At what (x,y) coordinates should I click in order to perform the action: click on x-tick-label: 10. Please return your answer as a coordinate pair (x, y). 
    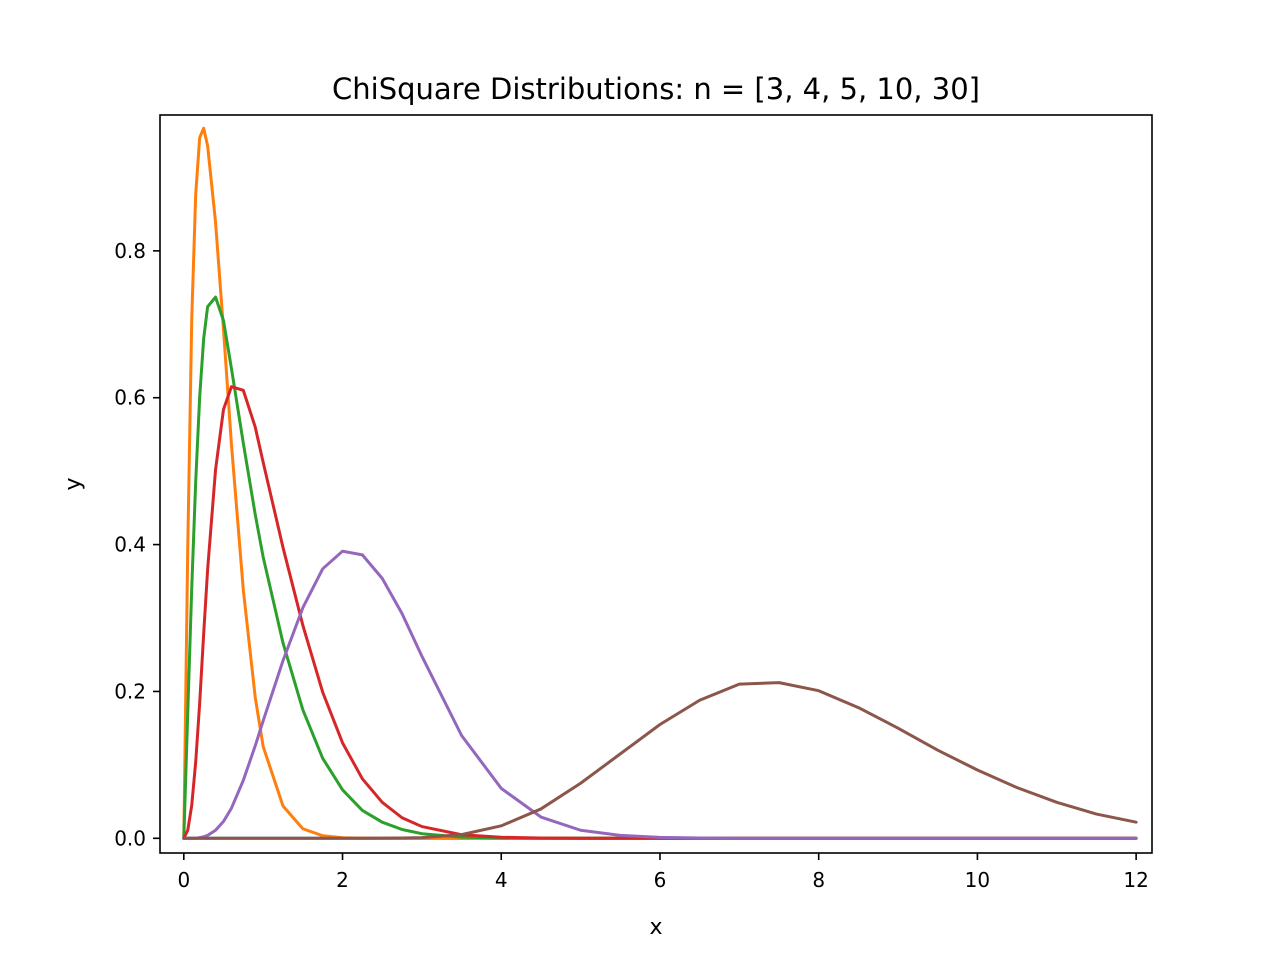
    Looking at the image, I should click on (977, 880).